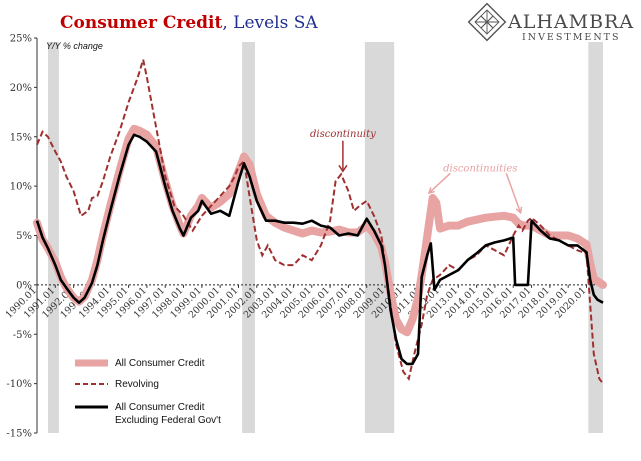 Image resolution: width=641 pixels, height=461 pixels. I want to click on y-tick-label: 10%, so click(21, 187).